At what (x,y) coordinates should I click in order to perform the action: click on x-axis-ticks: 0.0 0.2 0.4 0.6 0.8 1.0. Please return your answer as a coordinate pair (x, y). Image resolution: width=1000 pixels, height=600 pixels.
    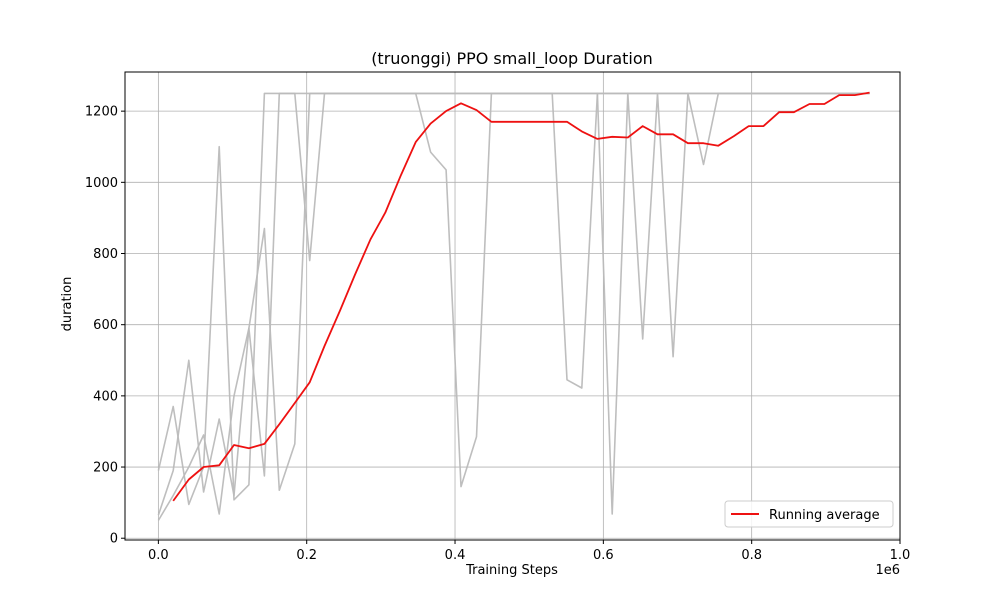
    Looking at the image, I should click on (529, 551).